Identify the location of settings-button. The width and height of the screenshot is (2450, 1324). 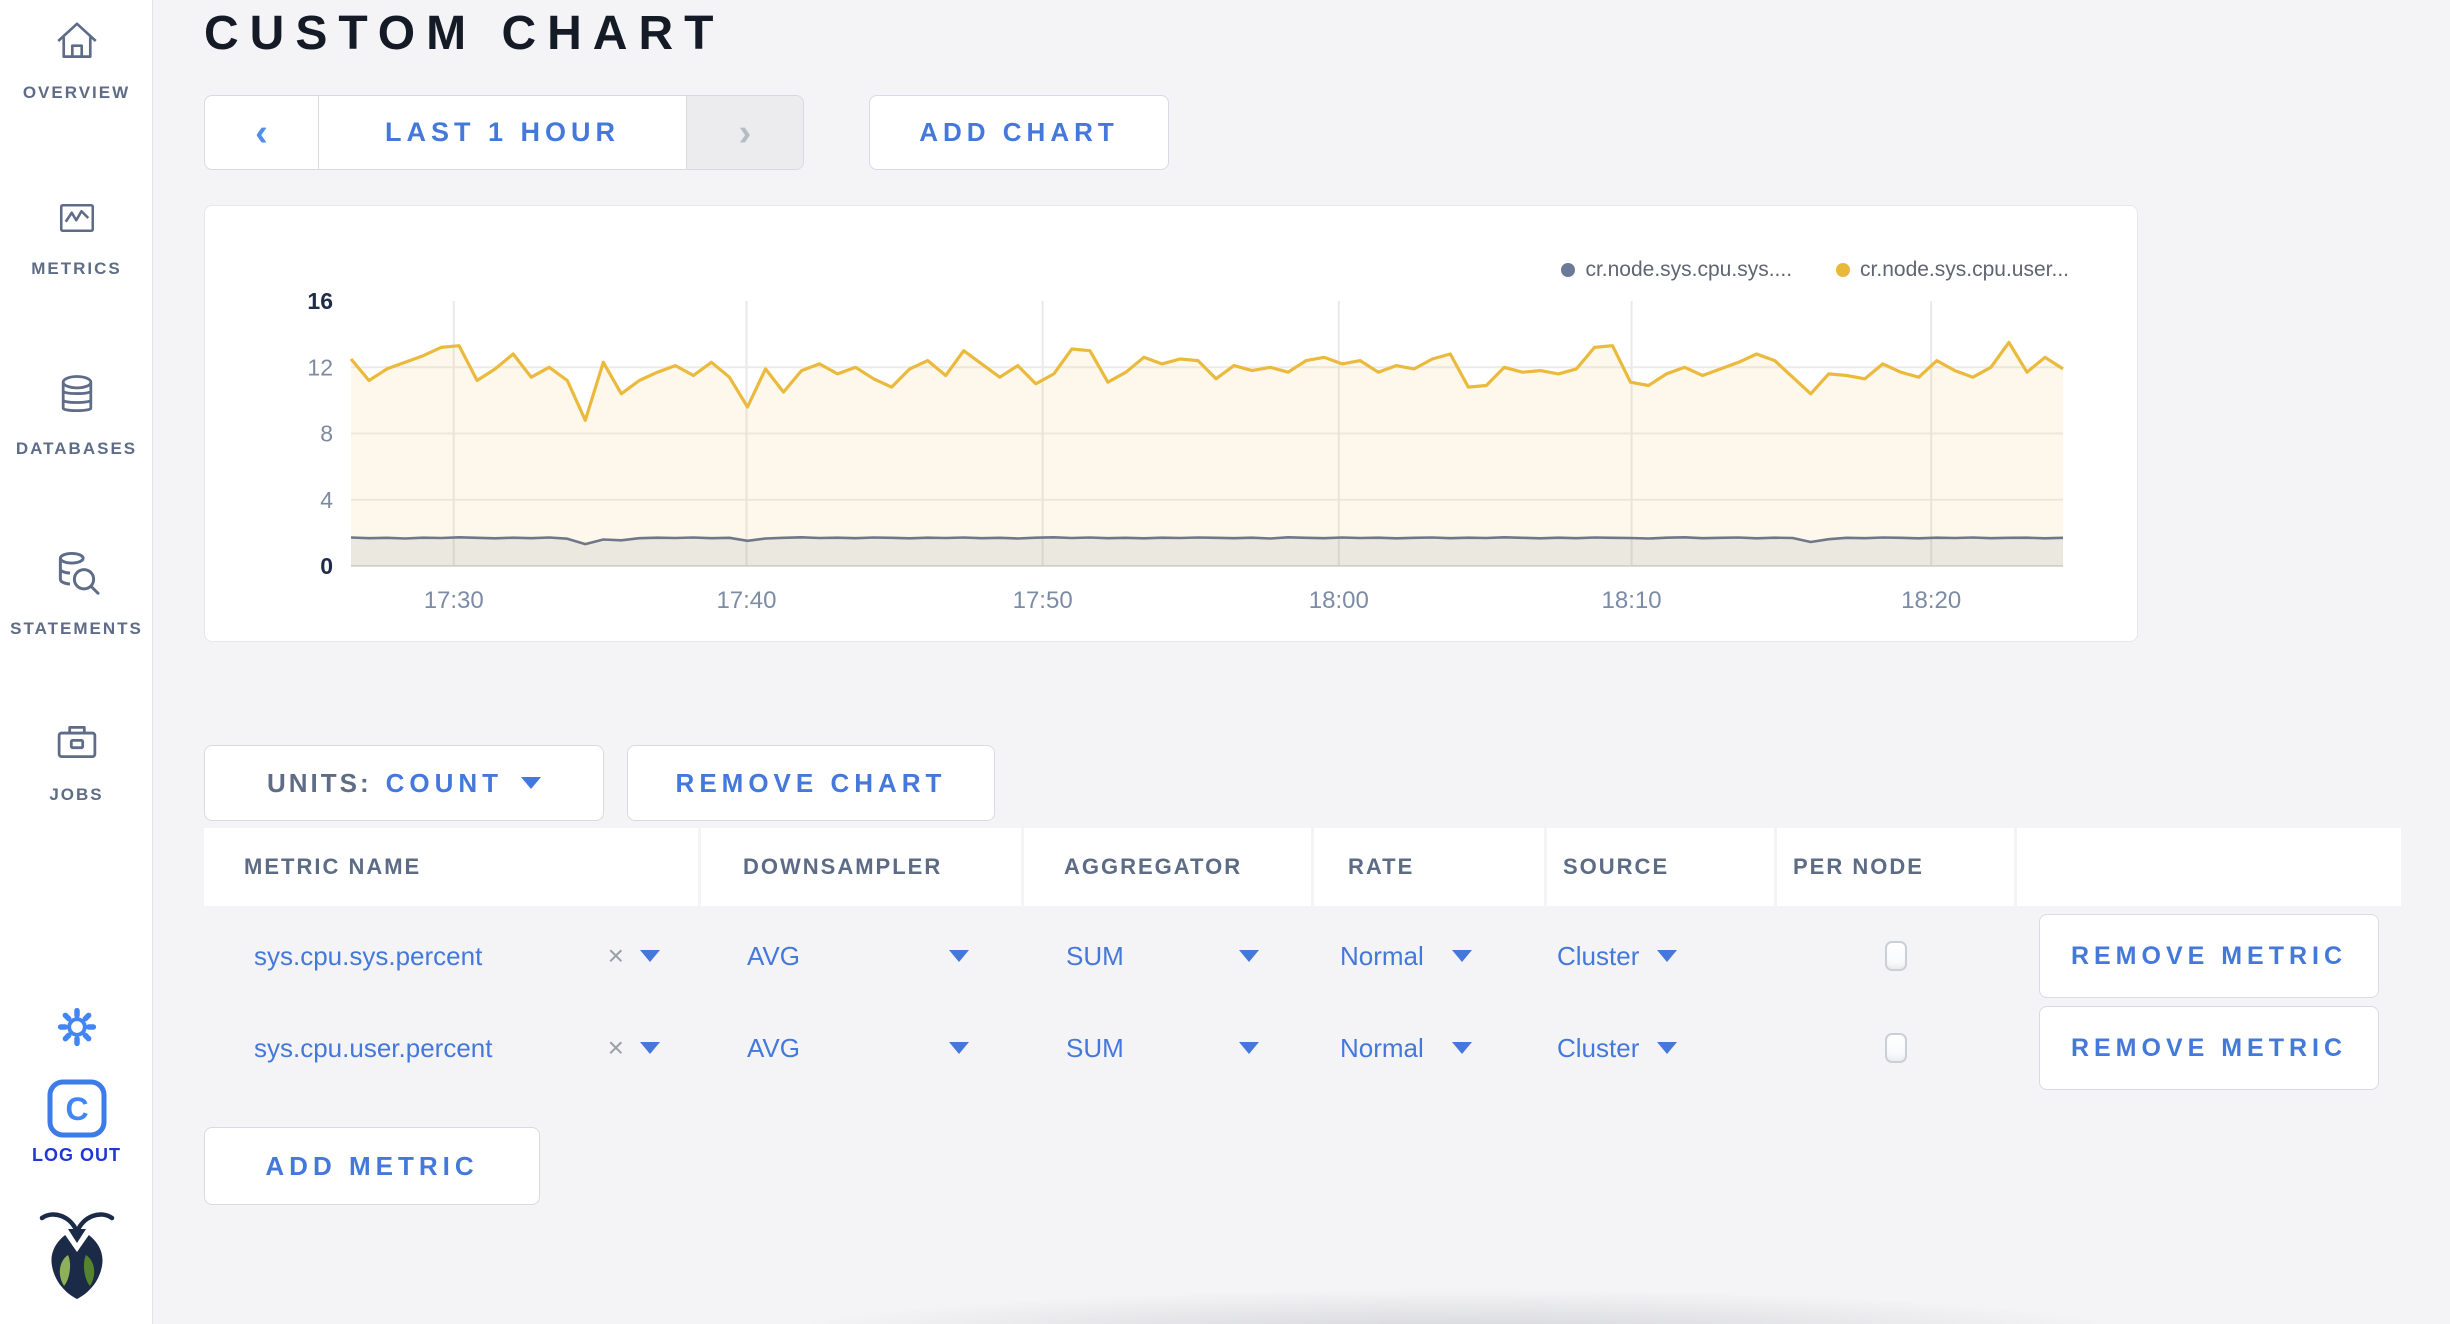
(76, 1029).